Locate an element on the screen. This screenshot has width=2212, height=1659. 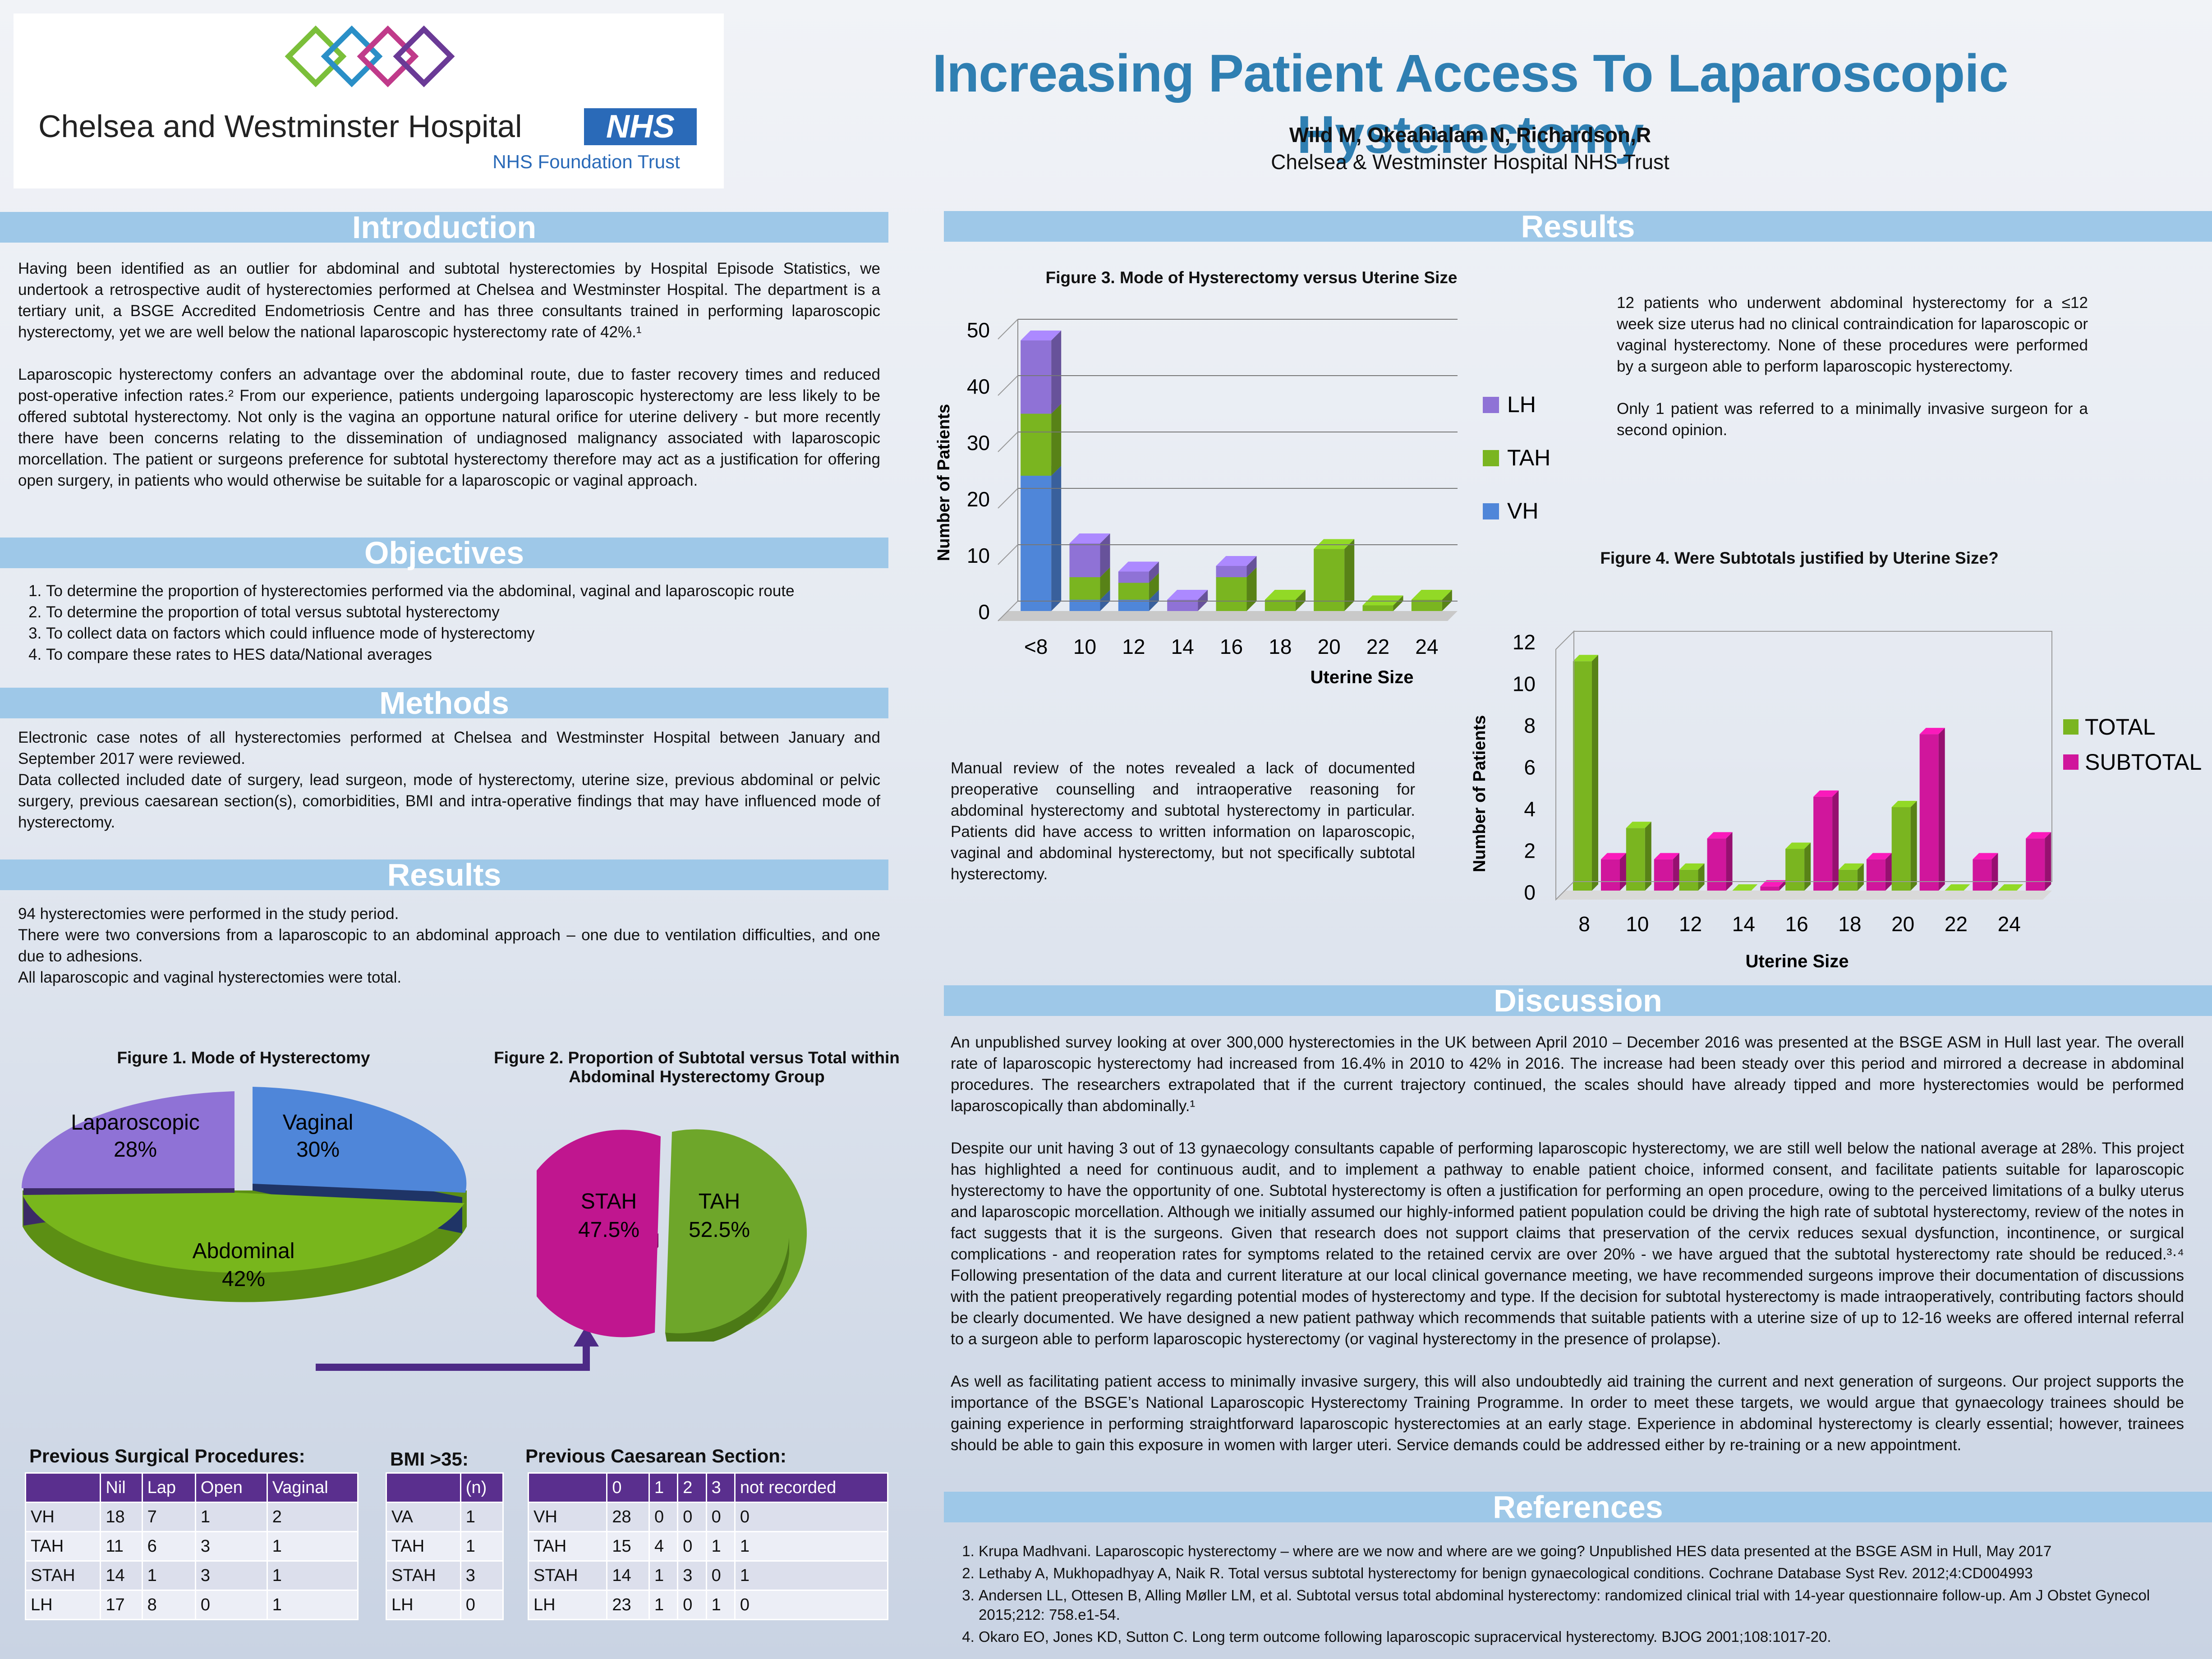
table-header-cell: Vaginal is located at coordinates (313, 1488).